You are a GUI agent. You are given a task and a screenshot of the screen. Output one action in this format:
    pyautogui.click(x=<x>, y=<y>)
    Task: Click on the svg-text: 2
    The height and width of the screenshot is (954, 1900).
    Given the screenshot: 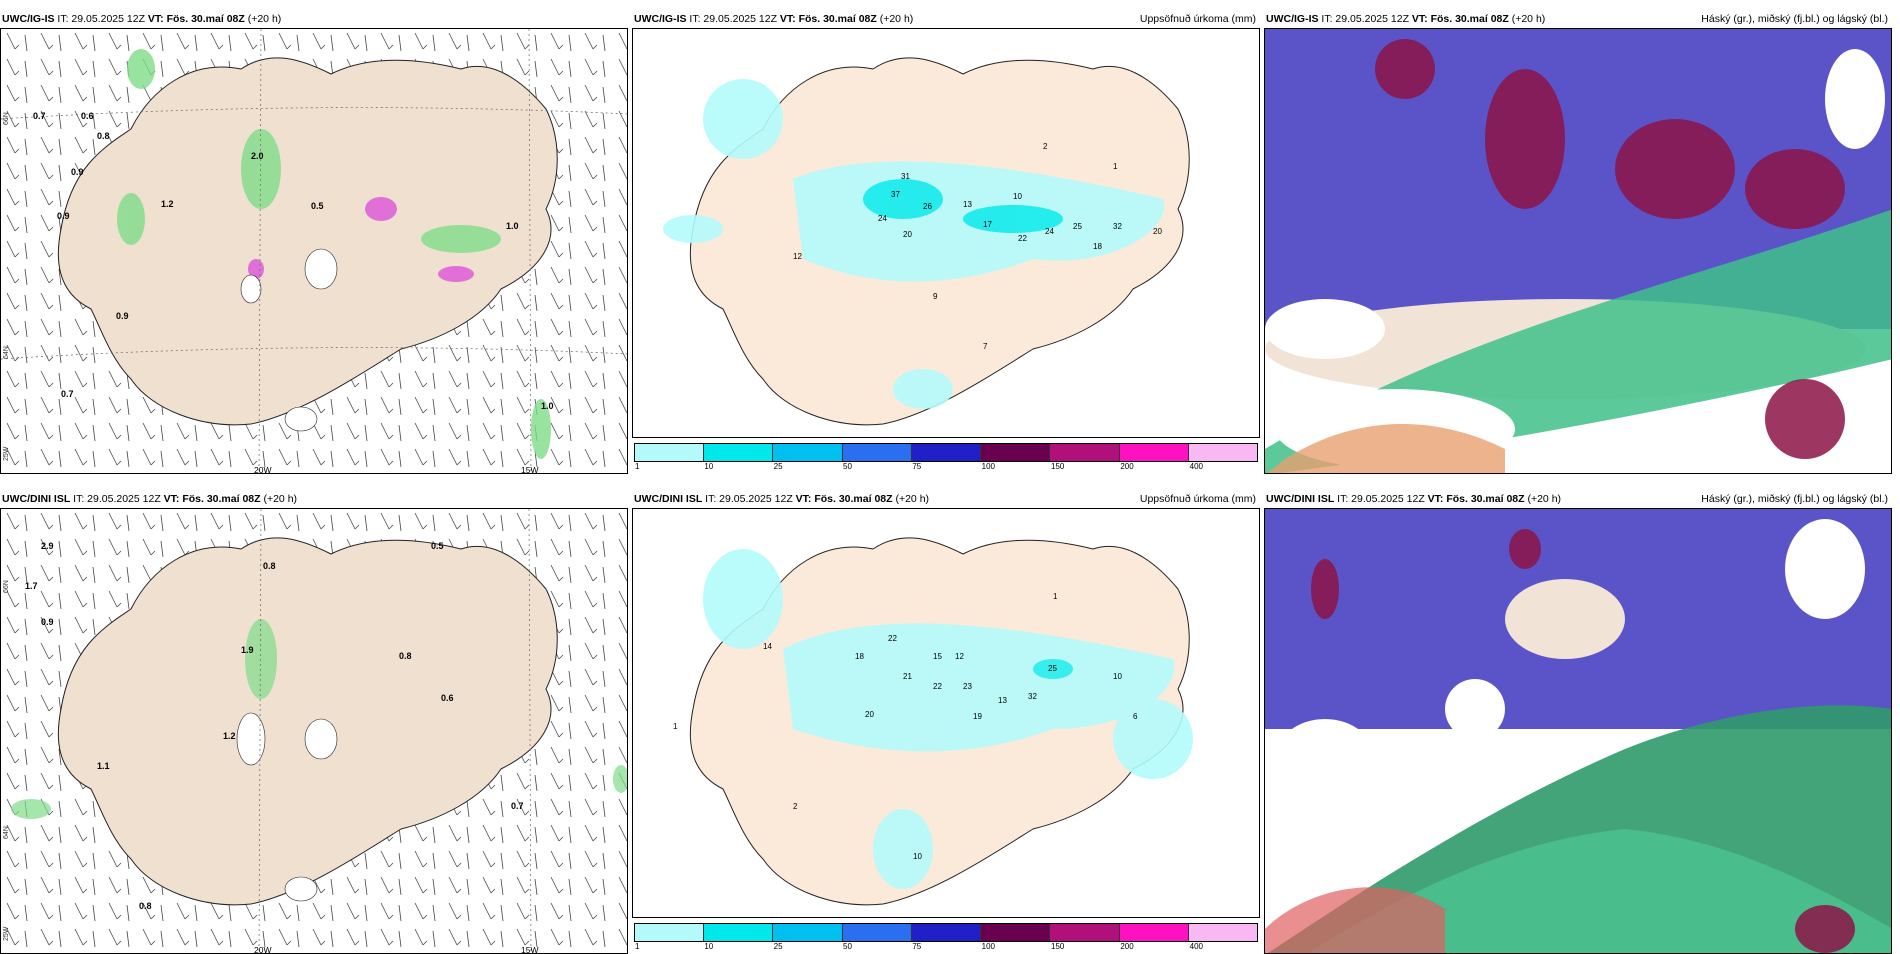 What is the action you would take?
    pyautogui.click(x=795, y=806)
    